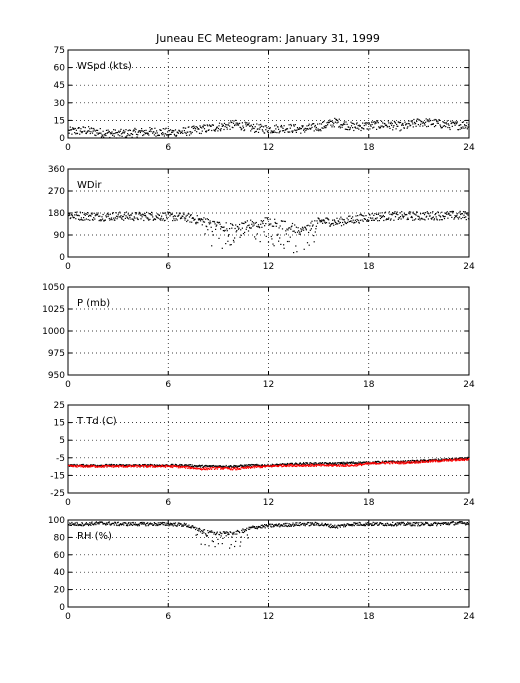  I want to click on pressure-xtick-label: 18, so click(369, 385).